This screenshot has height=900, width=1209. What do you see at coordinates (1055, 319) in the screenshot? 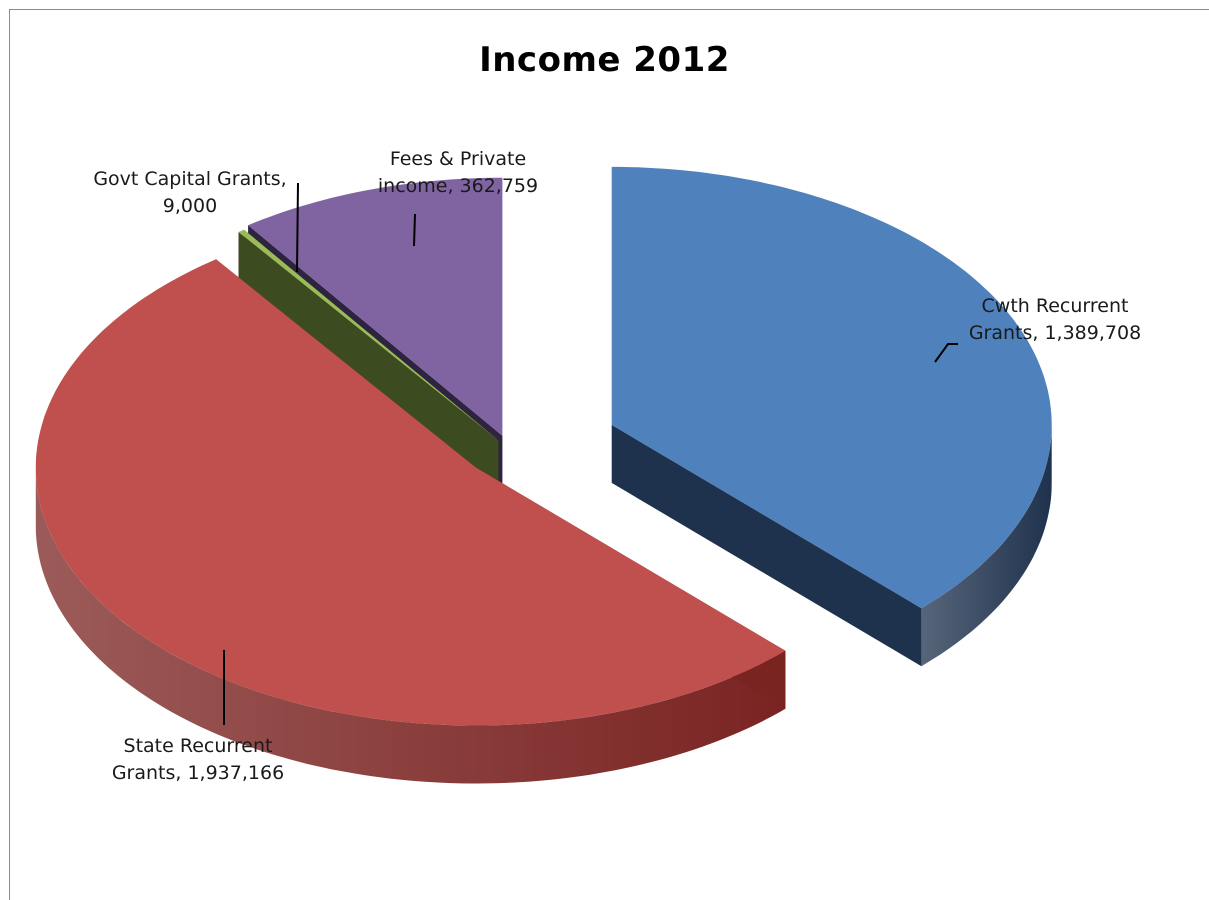
I see `data-label: Cwth Recurrent Grants, 1,389,708` at bounding box center [1055, 319].